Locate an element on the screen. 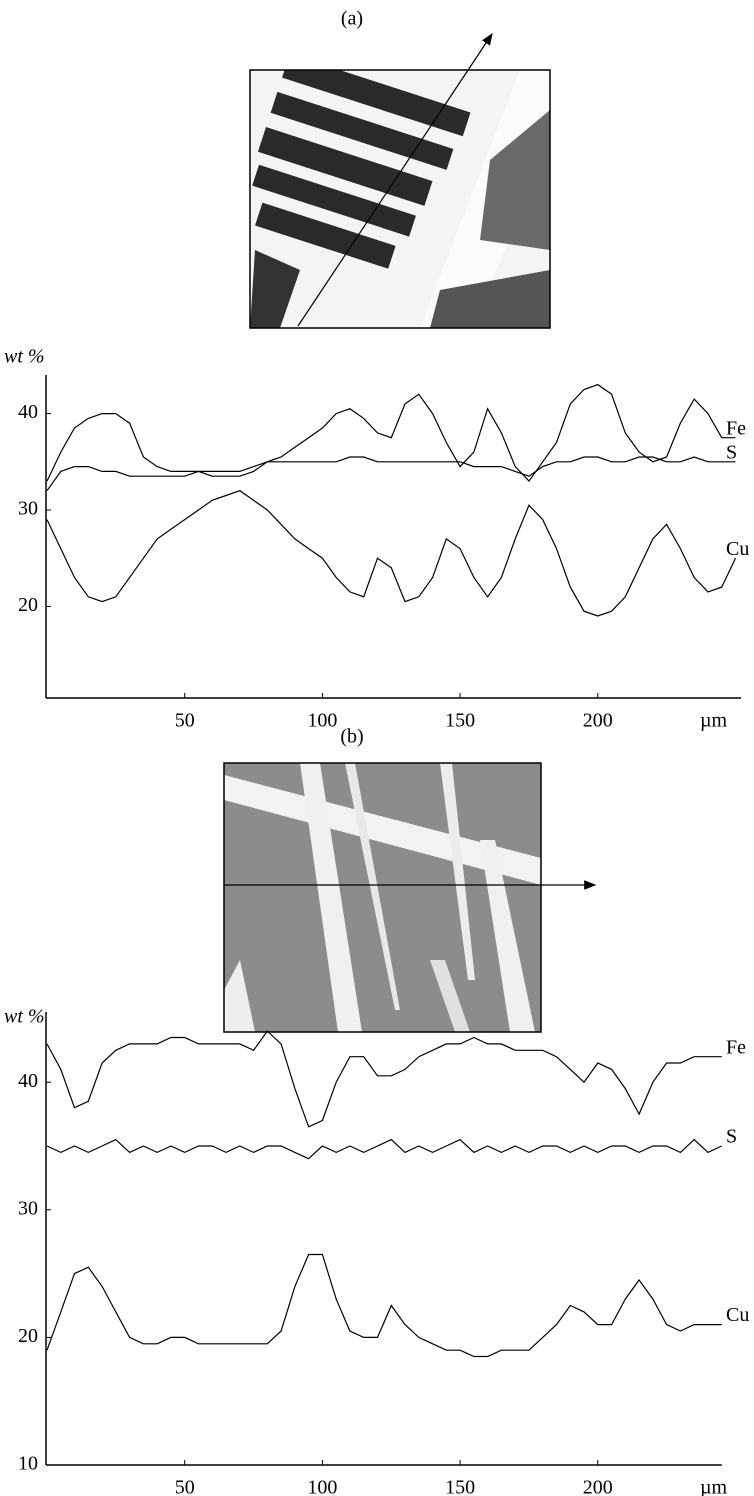 This screenshot has height=1496, width=754. micrograph-b is located at coordinates (382, 897).